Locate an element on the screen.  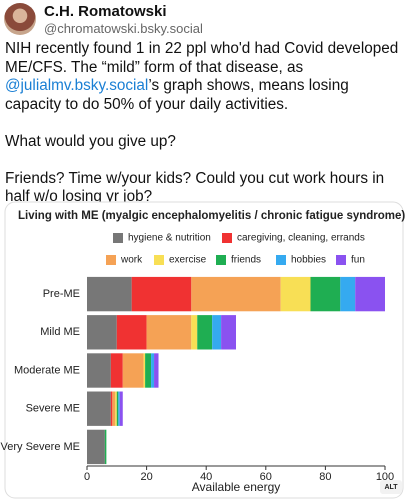
x-tick-label: 80 is located at coordinates (325, 477).